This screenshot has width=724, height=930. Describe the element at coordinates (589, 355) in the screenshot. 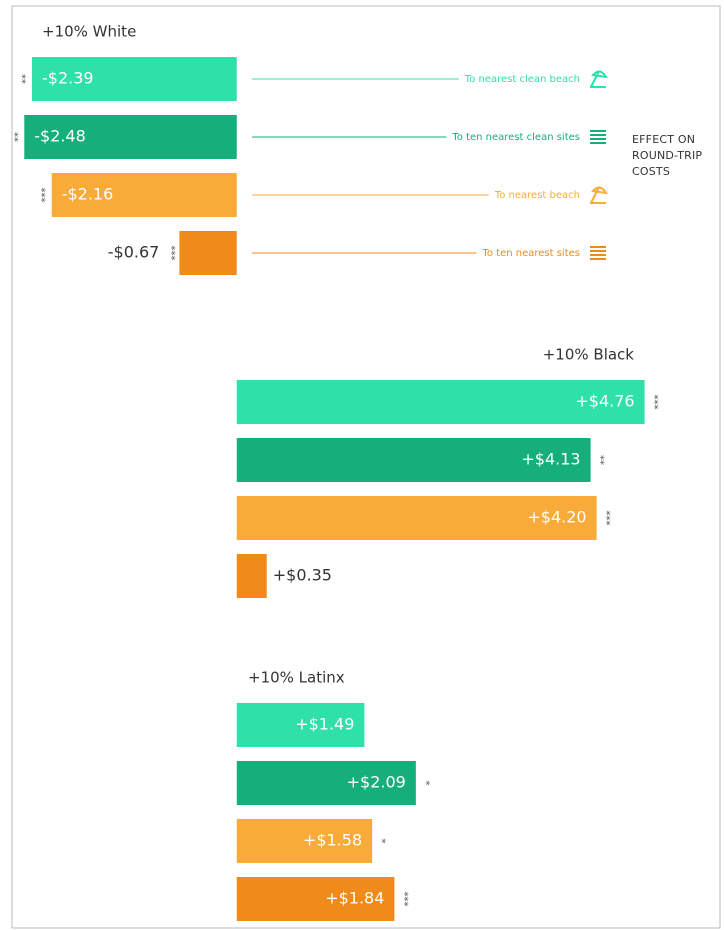

I see `group-label: +10% Black` at that location.